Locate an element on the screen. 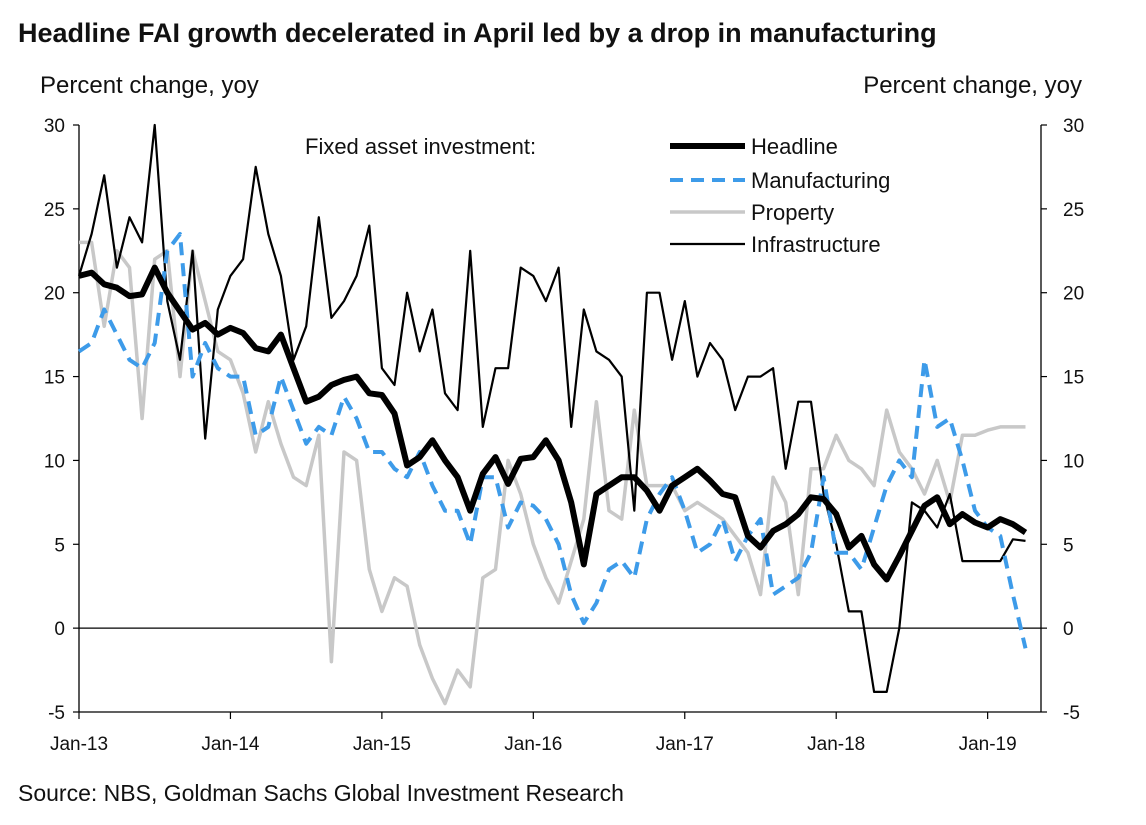  y-tick-label-left: 15 is located at coordinates (54, 378).